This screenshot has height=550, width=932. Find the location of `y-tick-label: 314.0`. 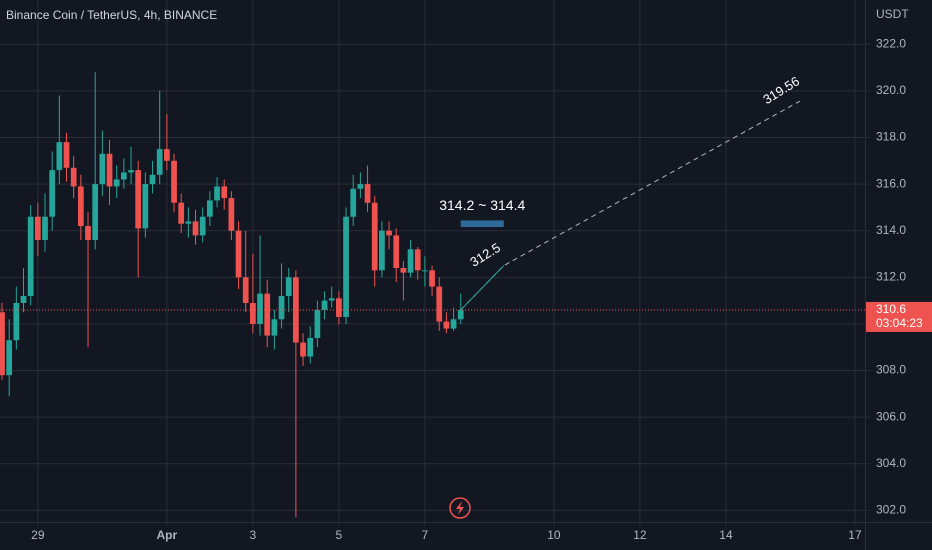

y-tick-label: 314.0 is located at coordinates (891, 230).